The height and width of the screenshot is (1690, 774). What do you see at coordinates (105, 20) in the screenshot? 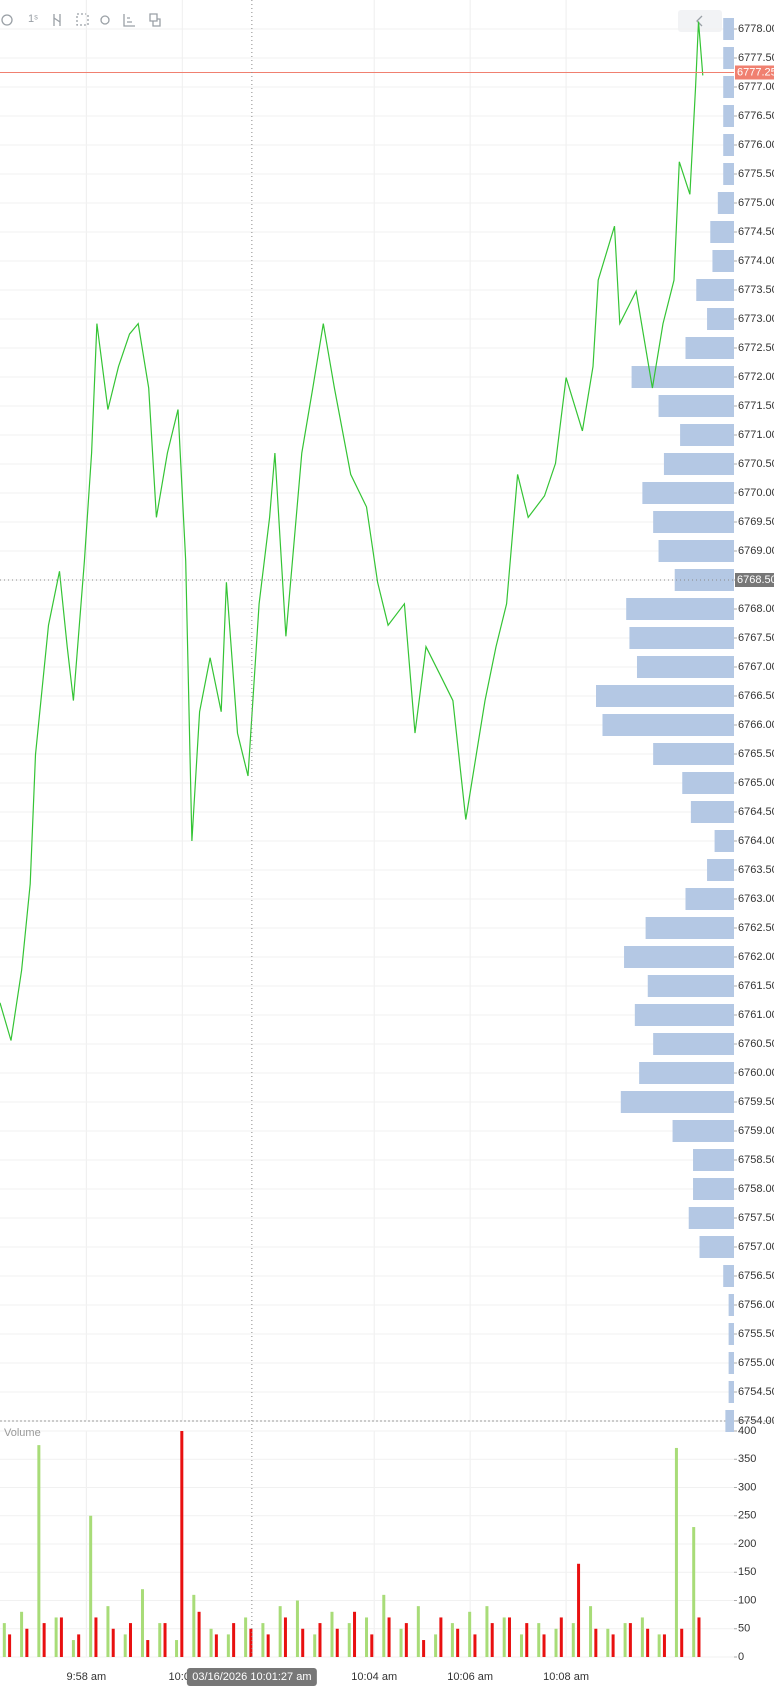
I see `settings` at bounding box center [105, 20].